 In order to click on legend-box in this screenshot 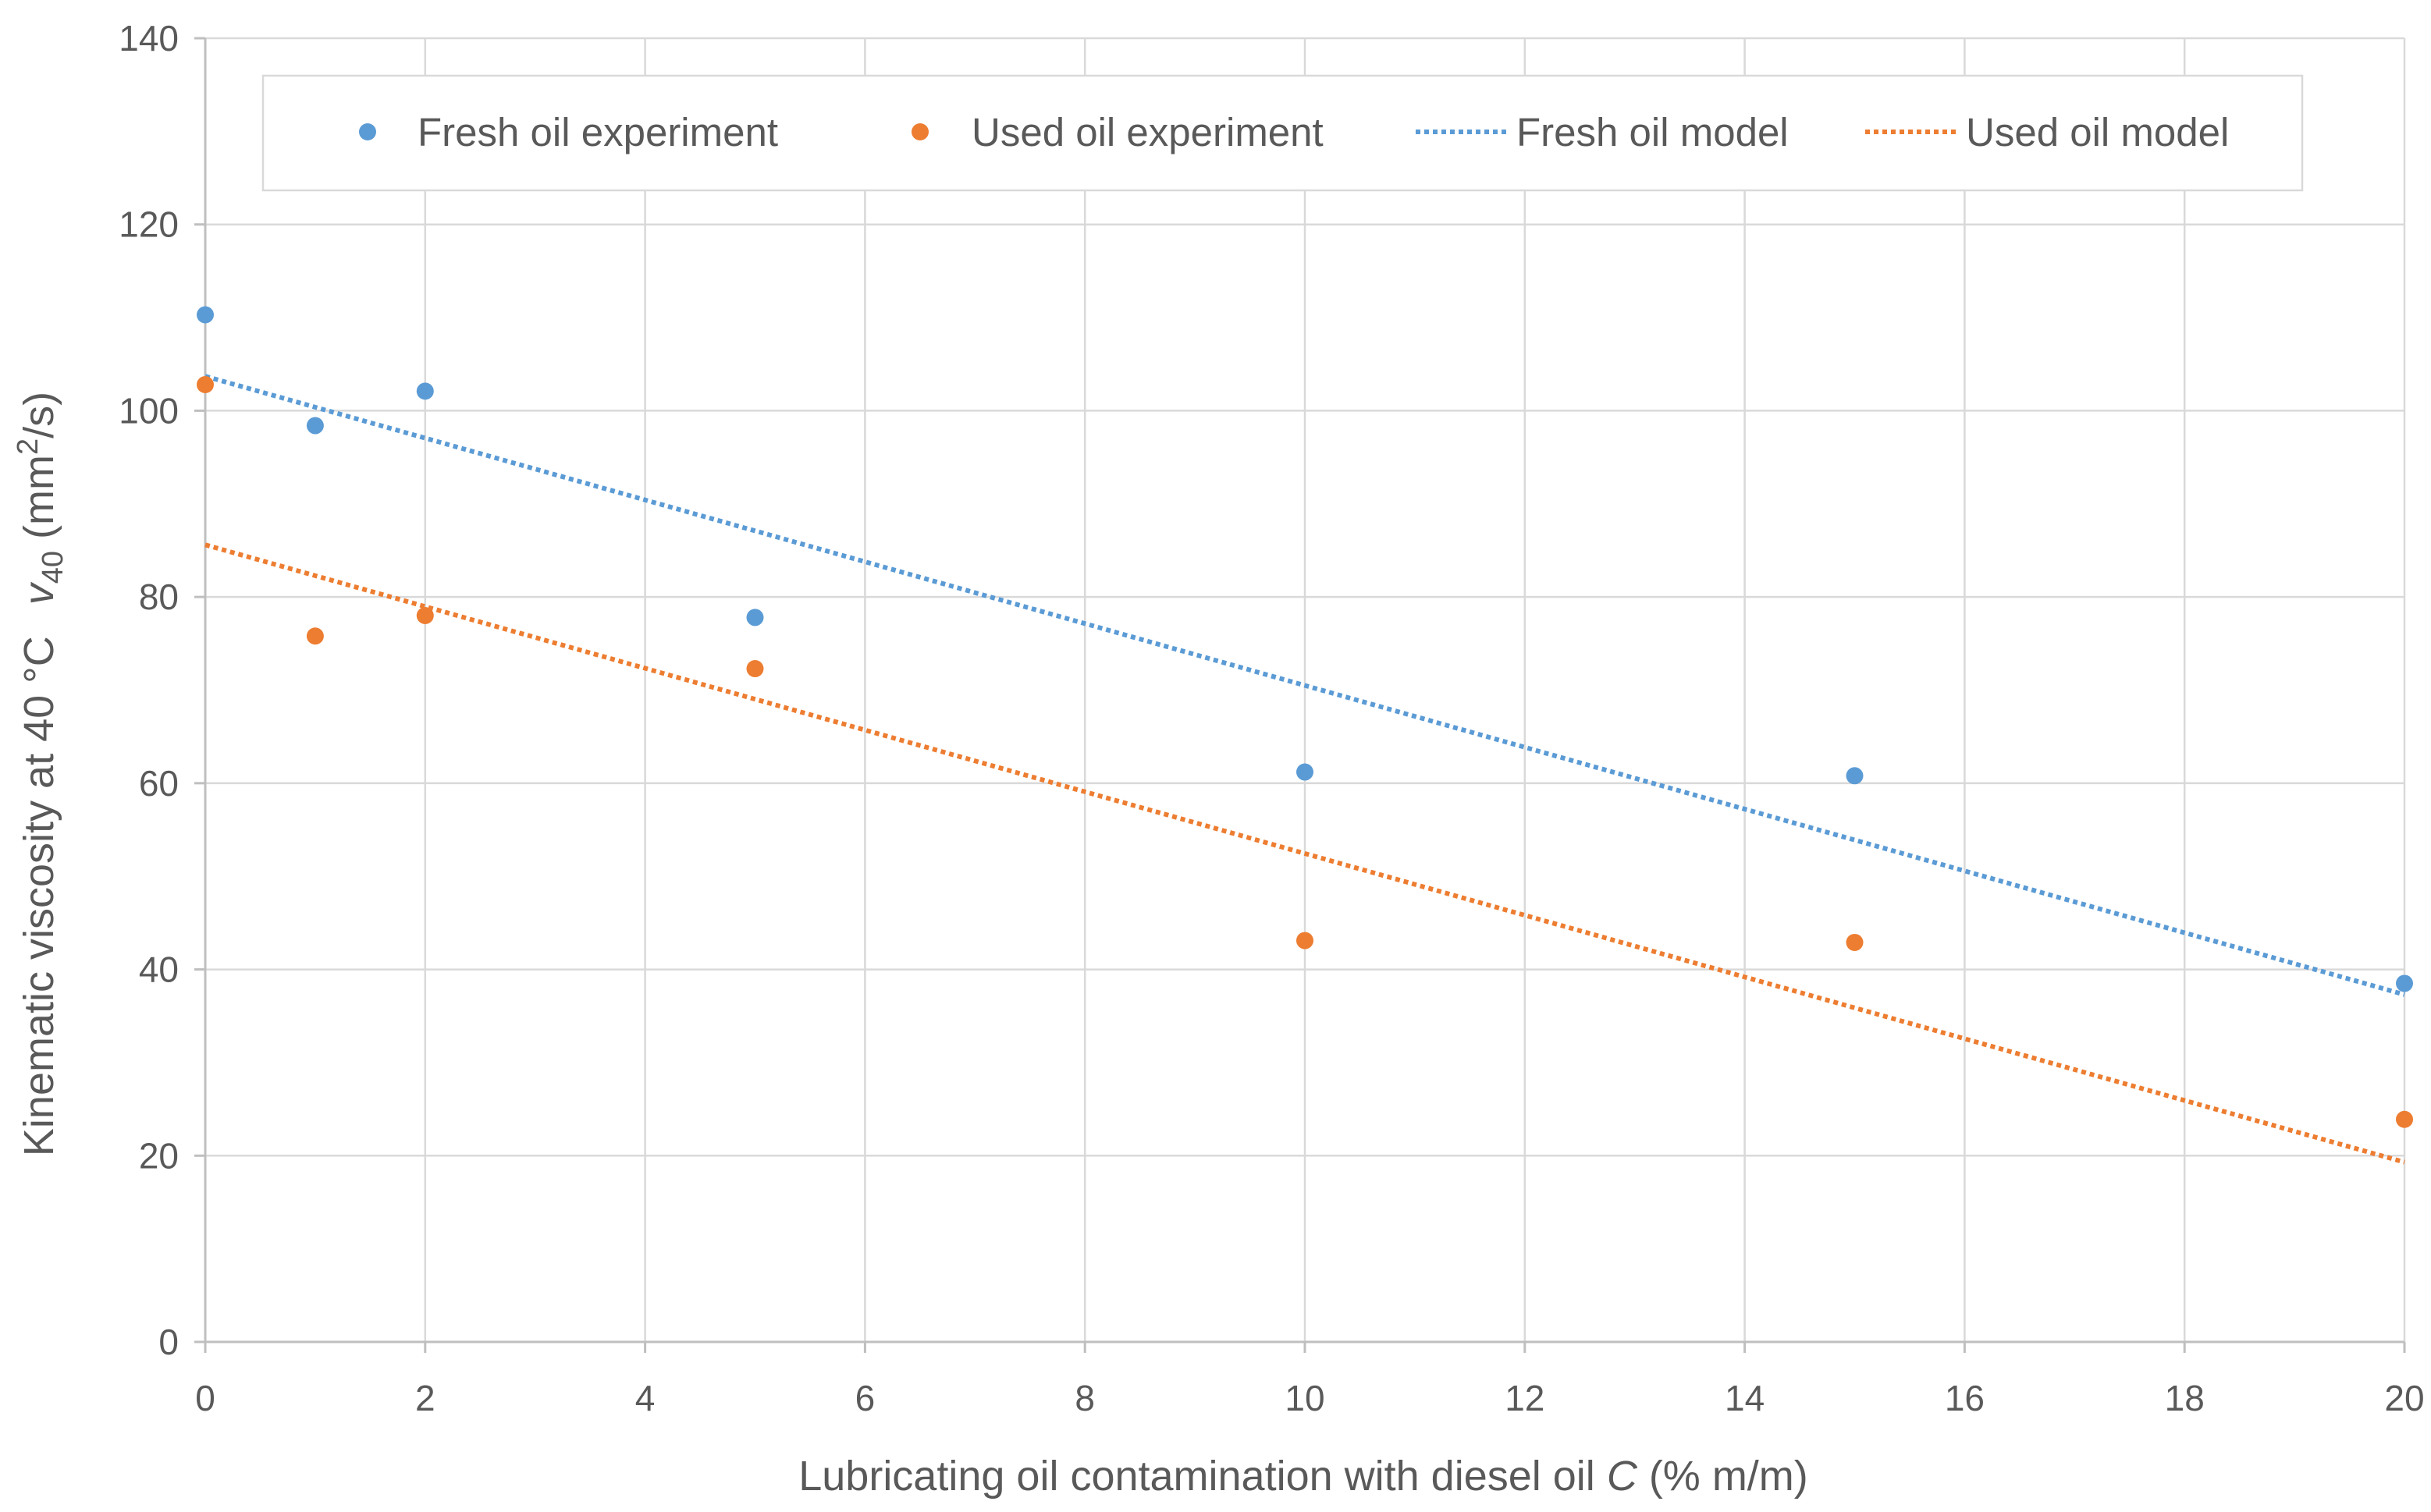, I will do `click(1282, 133)`.